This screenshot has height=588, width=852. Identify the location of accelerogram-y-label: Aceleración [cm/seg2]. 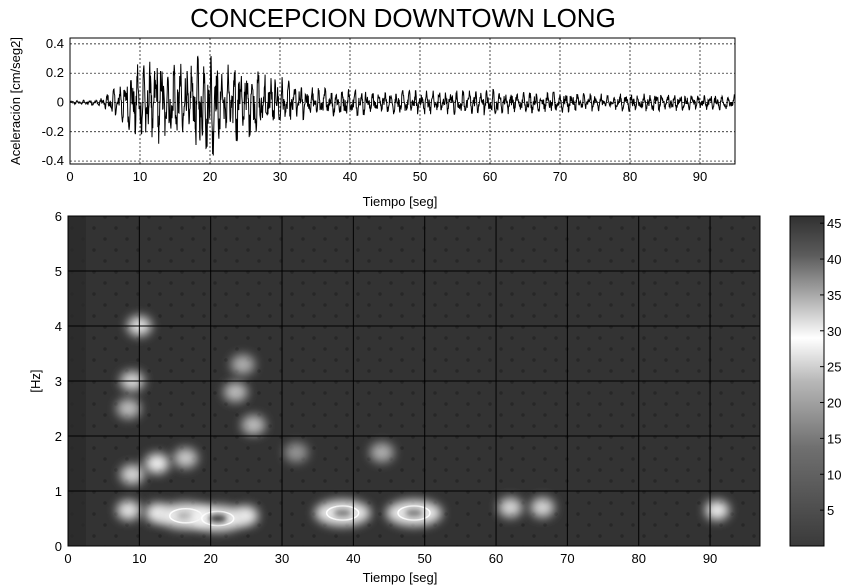
(15, 101).